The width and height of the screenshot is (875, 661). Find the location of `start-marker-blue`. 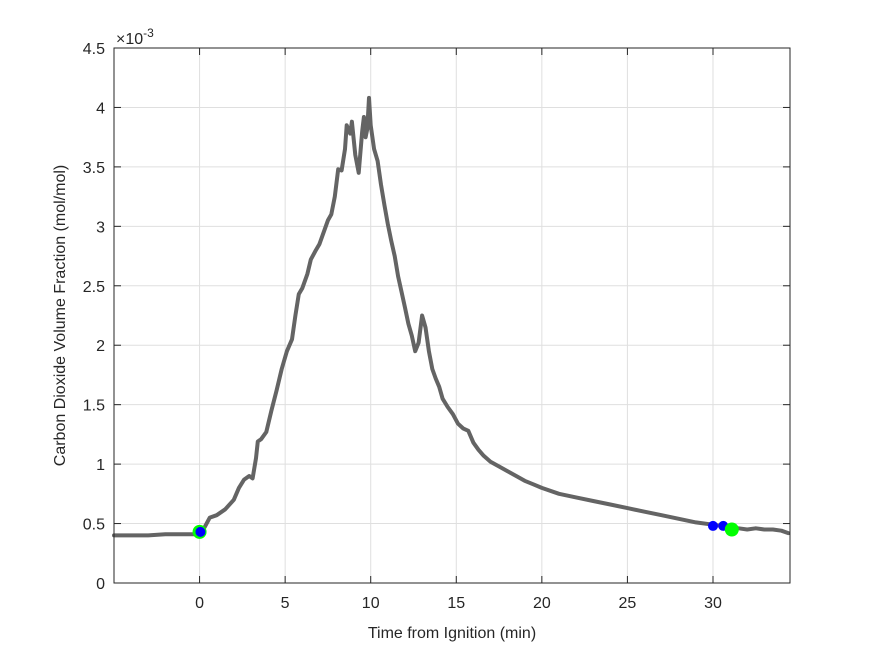

start-marker-blue is located at coordinates (200, 531).